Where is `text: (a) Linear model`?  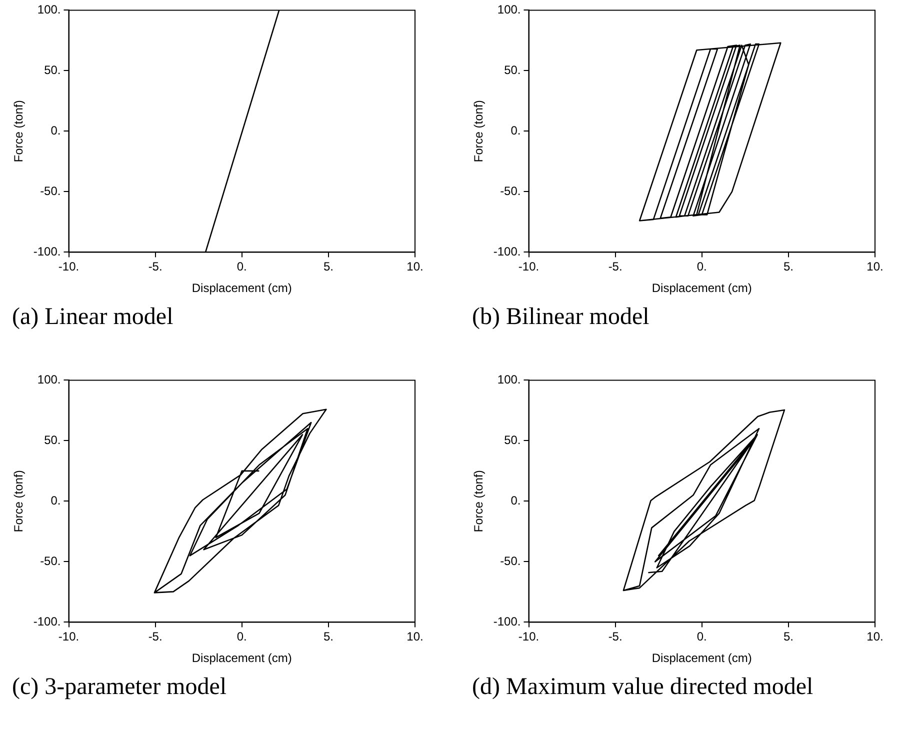 text: (a) Linear model is located at coordinates (93, 317).